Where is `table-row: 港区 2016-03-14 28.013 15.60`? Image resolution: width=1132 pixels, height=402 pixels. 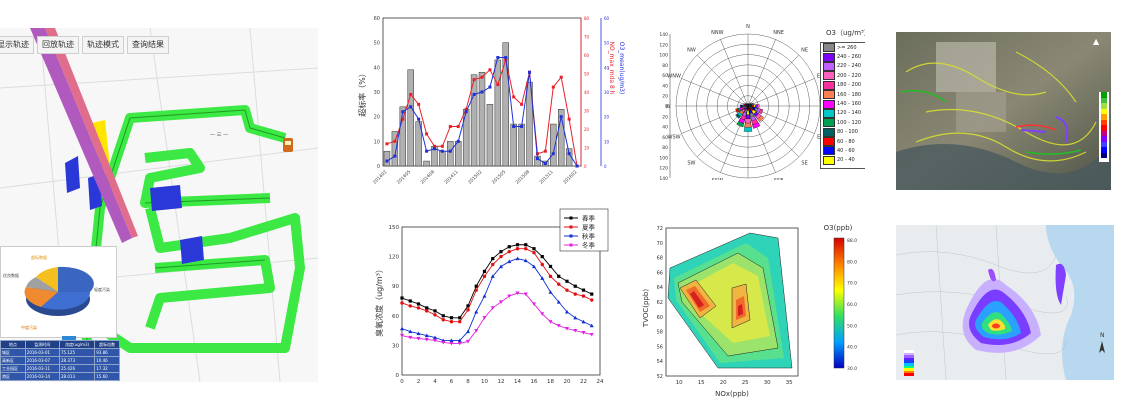 table-row: 港区 2016-03-14 28.013 15.60 is located at coordinates (60, 376).